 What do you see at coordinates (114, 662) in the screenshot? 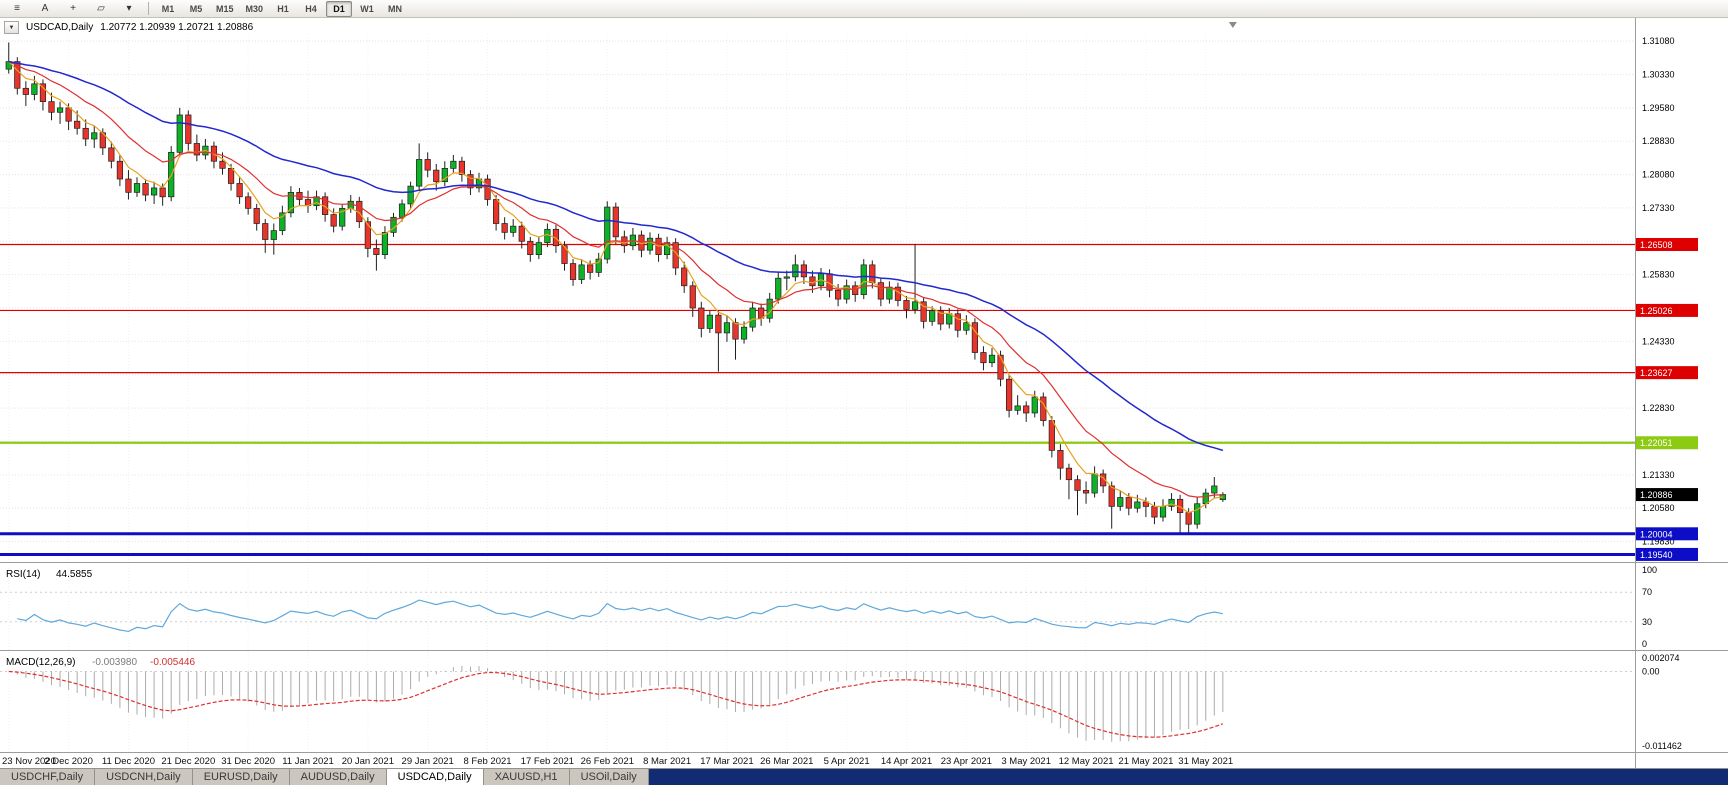
I see `macd-main-value: -0.003980` at bounding box center [114, 662].